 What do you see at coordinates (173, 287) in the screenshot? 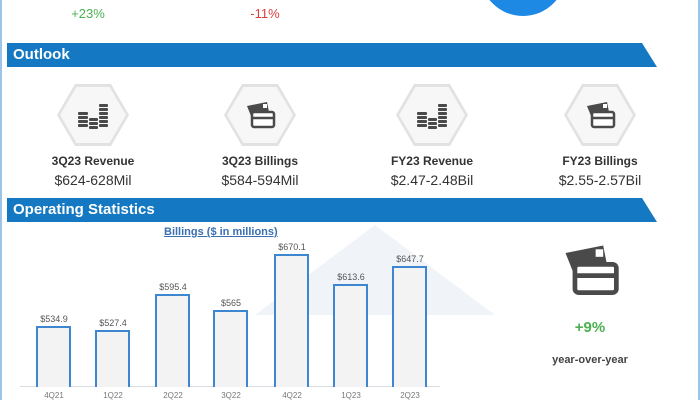
I see `bar-value-label: $595.4` at bounding box center [173, 287].